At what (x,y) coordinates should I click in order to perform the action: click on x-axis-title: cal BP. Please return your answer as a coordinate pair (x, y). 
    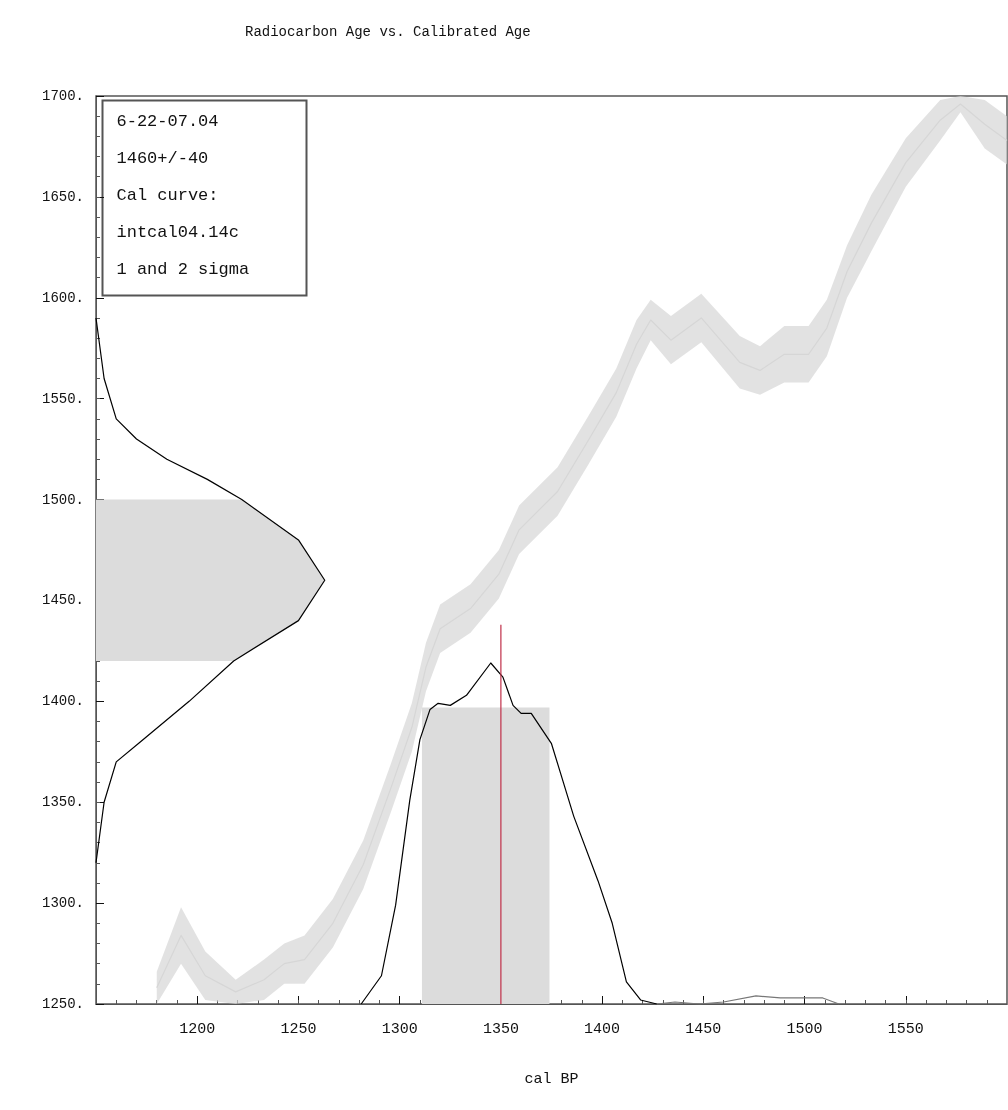
    Looking at the image, I should click on (551, 1079).